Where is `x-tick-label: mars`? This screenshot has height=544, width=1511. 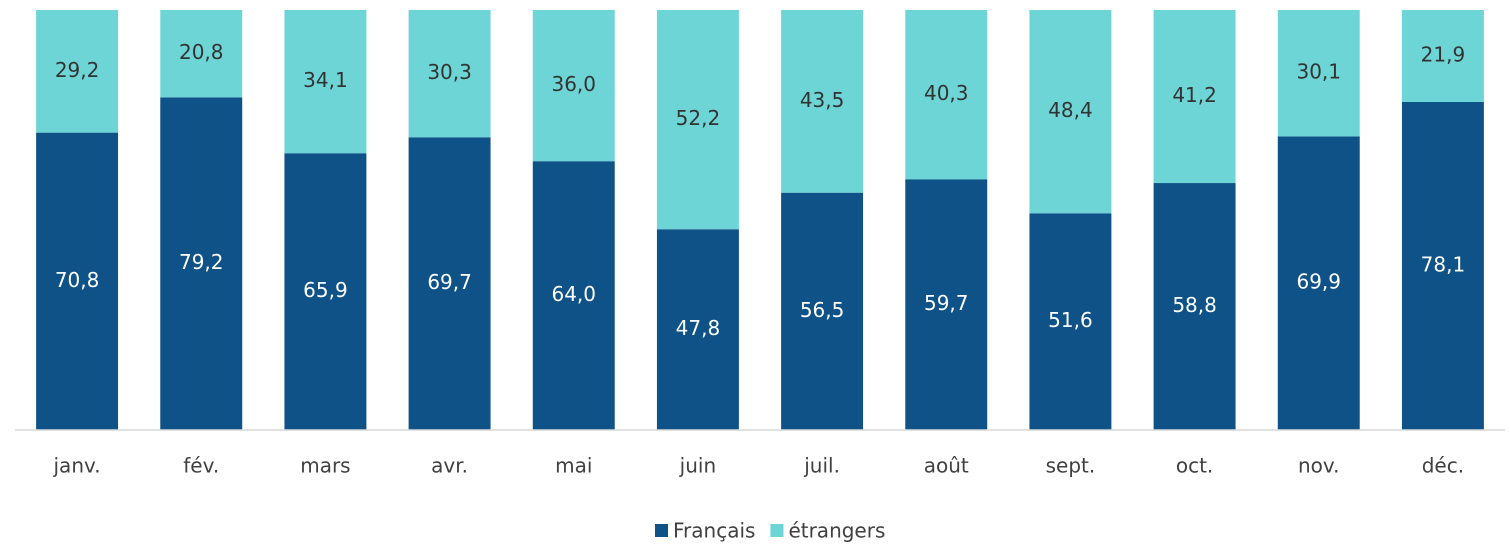 x-tick-label: mars is located at coordinates (325, 466).